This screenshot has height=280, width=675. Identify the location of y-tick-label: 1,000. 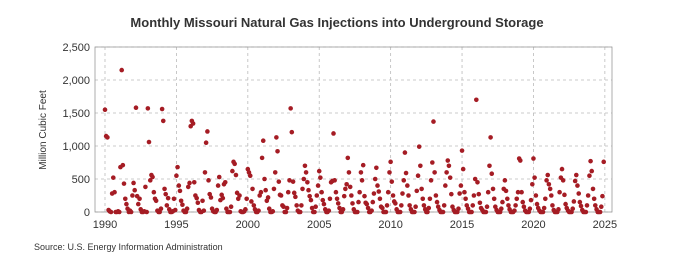
(76, 147).